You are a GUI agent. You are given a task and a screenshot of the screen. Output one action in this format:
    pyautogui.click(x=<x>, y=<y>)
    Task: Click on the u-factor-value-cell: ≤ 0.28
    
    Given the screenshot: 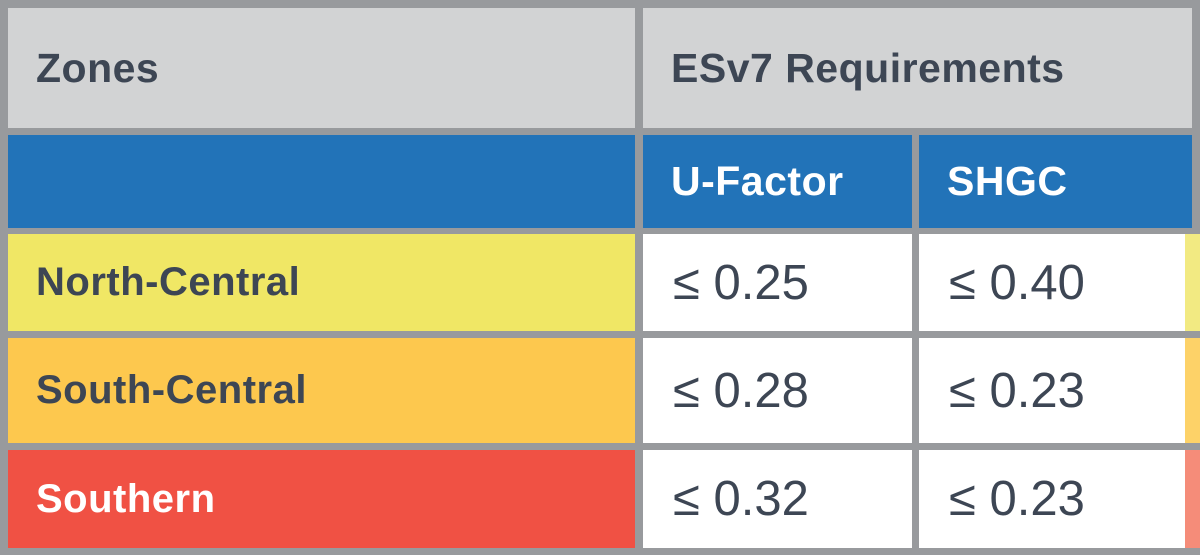 What is the action you would take?
    pyautogui.click(x=777, y=390)
    